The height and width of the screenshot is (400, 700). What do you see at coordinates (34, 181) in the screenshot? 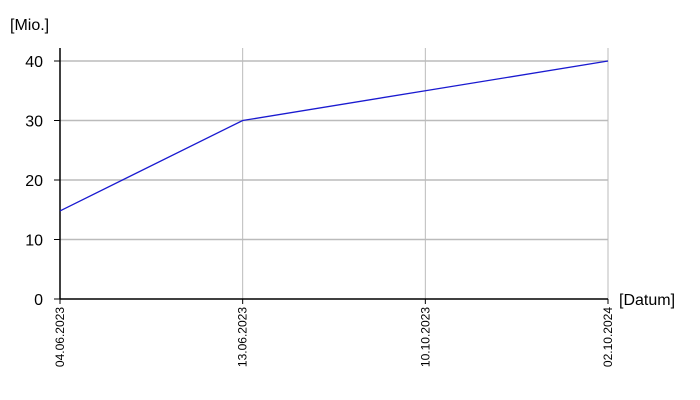
I see `y-tick-label: 20` at bounding box center [34, 181].